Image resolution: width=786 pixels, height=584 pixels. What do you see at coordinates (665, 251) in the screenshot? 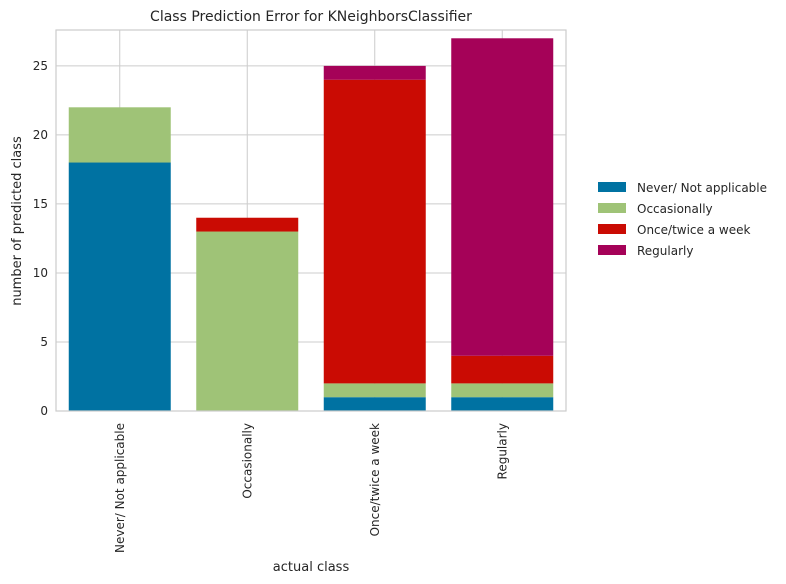
I see `legend-label: Regularly` at bounding box center [665, 251].